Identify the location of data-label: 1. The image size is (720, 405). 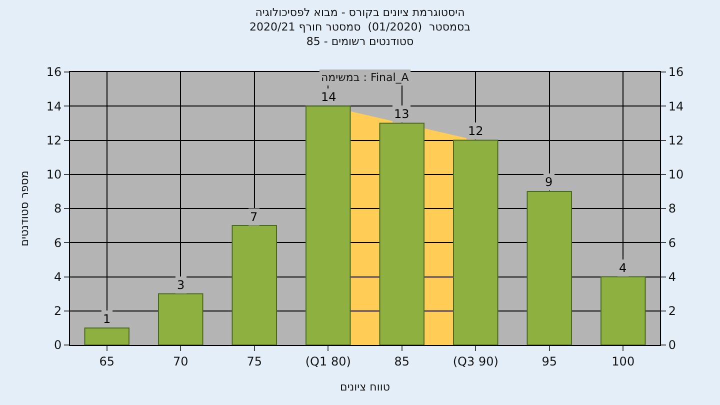
(107, 319).